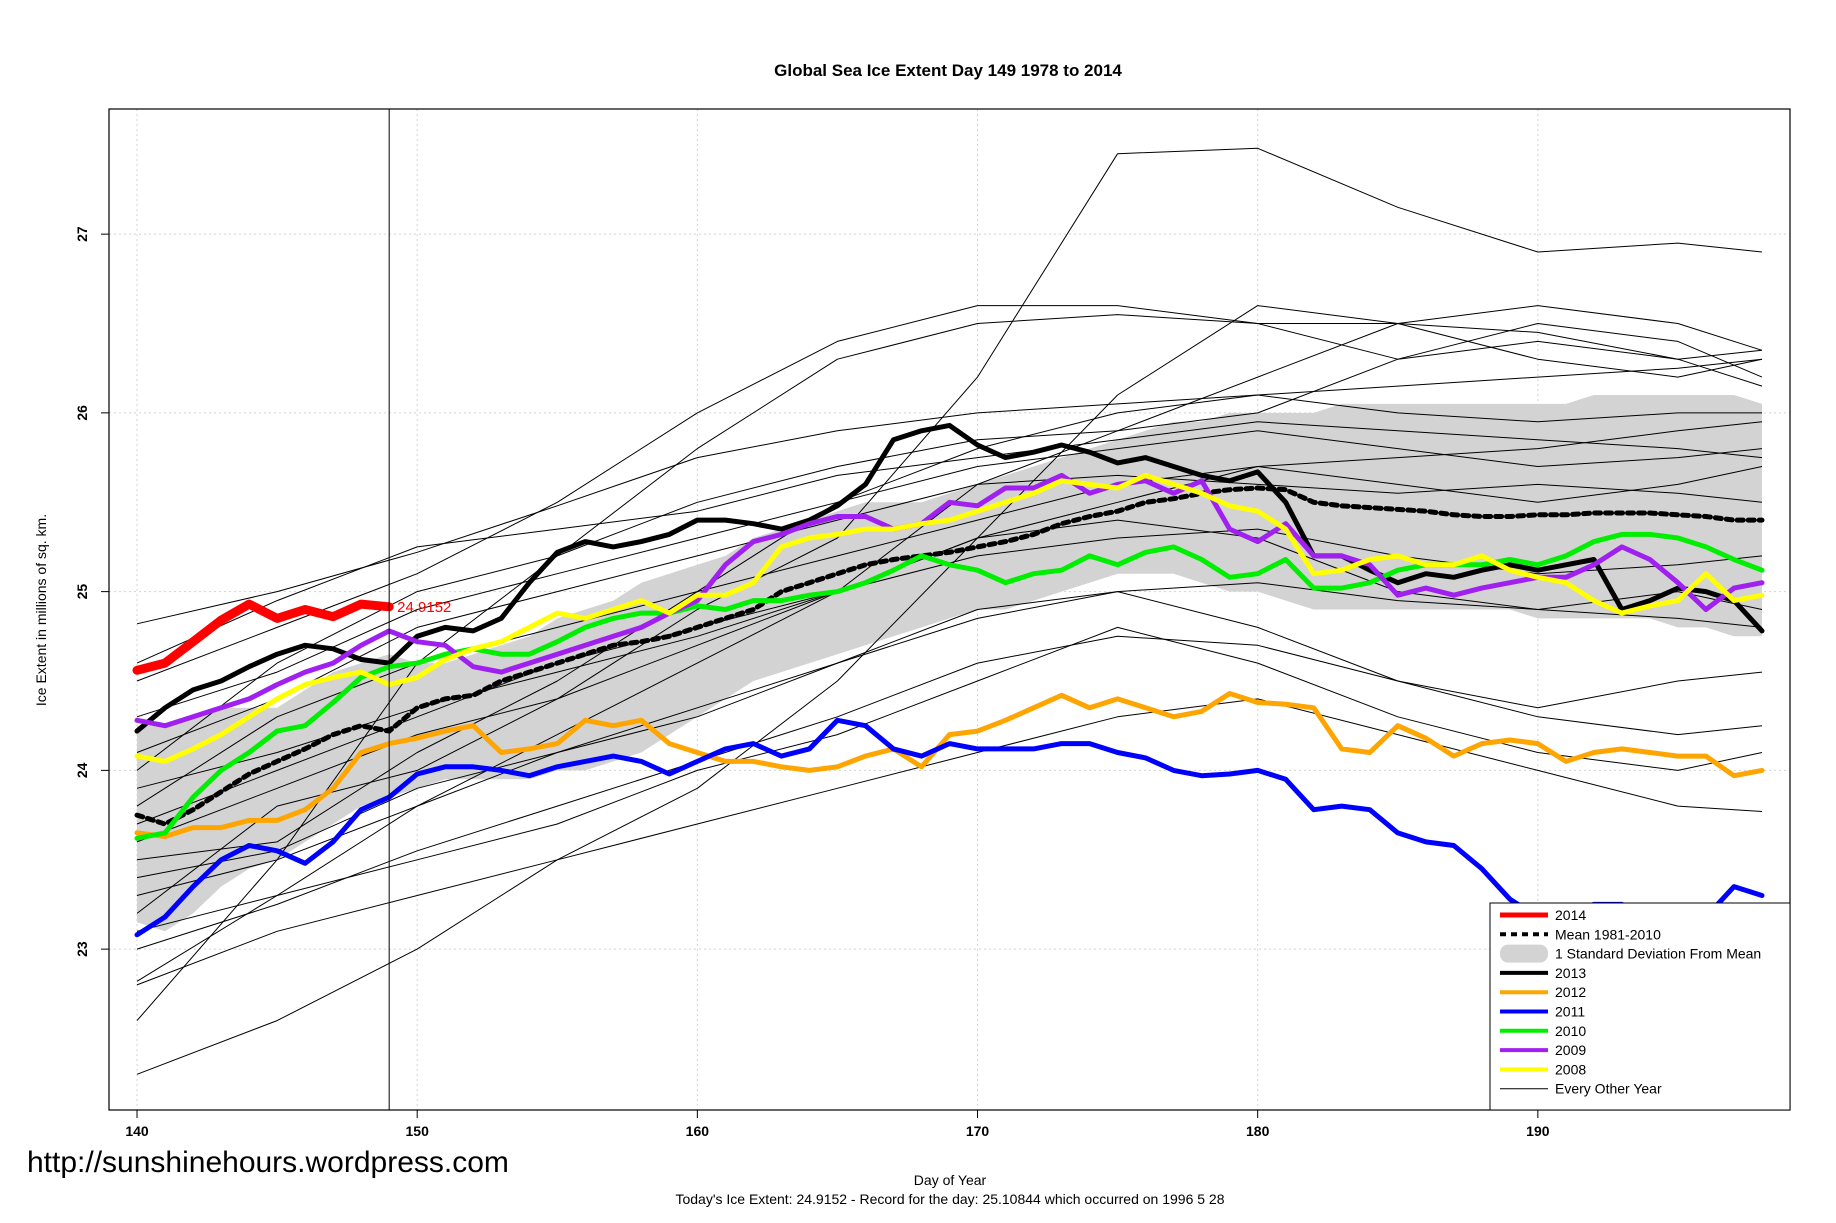 The width and height of the screenshot is (1836, 1223). I want to click on legend-mean-1981-2010-label: Mean 1981-2010, so click(1608, 934).